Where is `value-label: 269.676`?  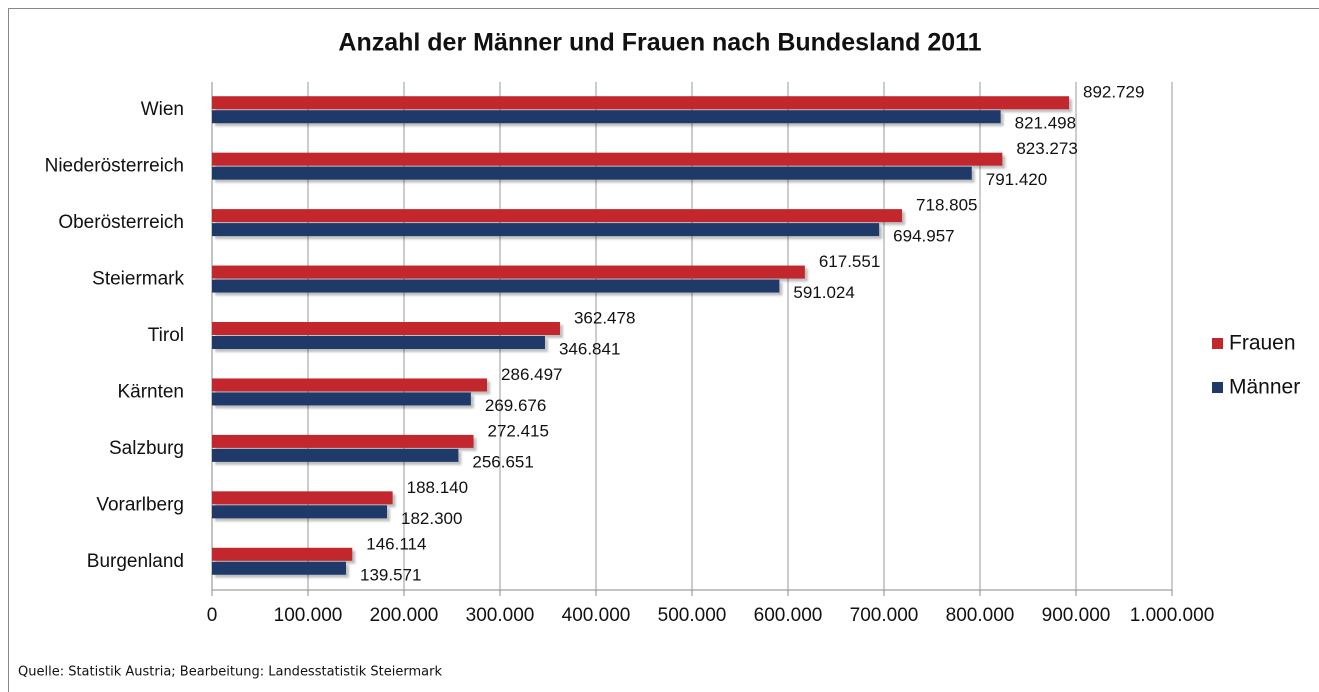
value-label: 269.676 is located at coordinates (515, 405).